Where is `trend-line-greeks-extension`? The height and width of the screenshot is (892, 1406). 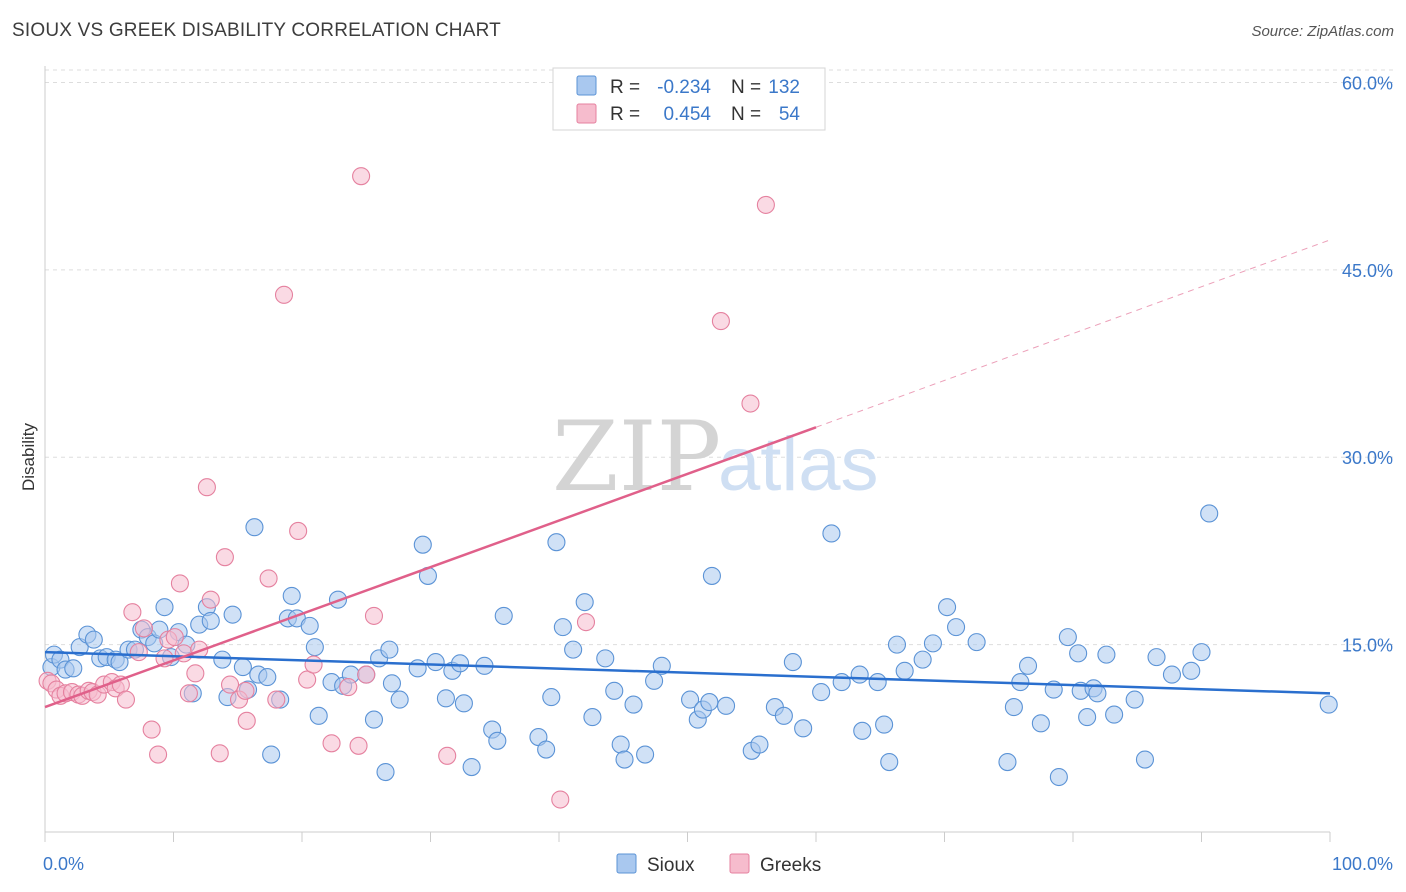 trend-line-greeks-extension is located at coordinates (1073, 333).